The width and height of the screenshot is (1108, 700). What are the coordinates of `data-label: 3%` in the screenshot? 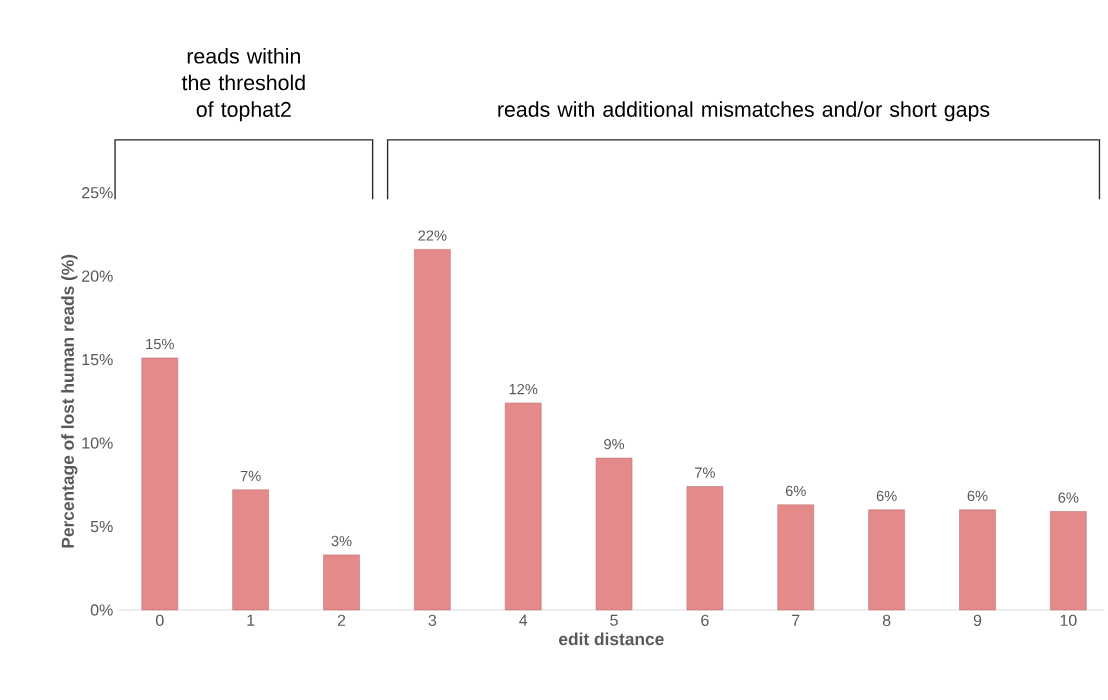 It's located at (341, 541).